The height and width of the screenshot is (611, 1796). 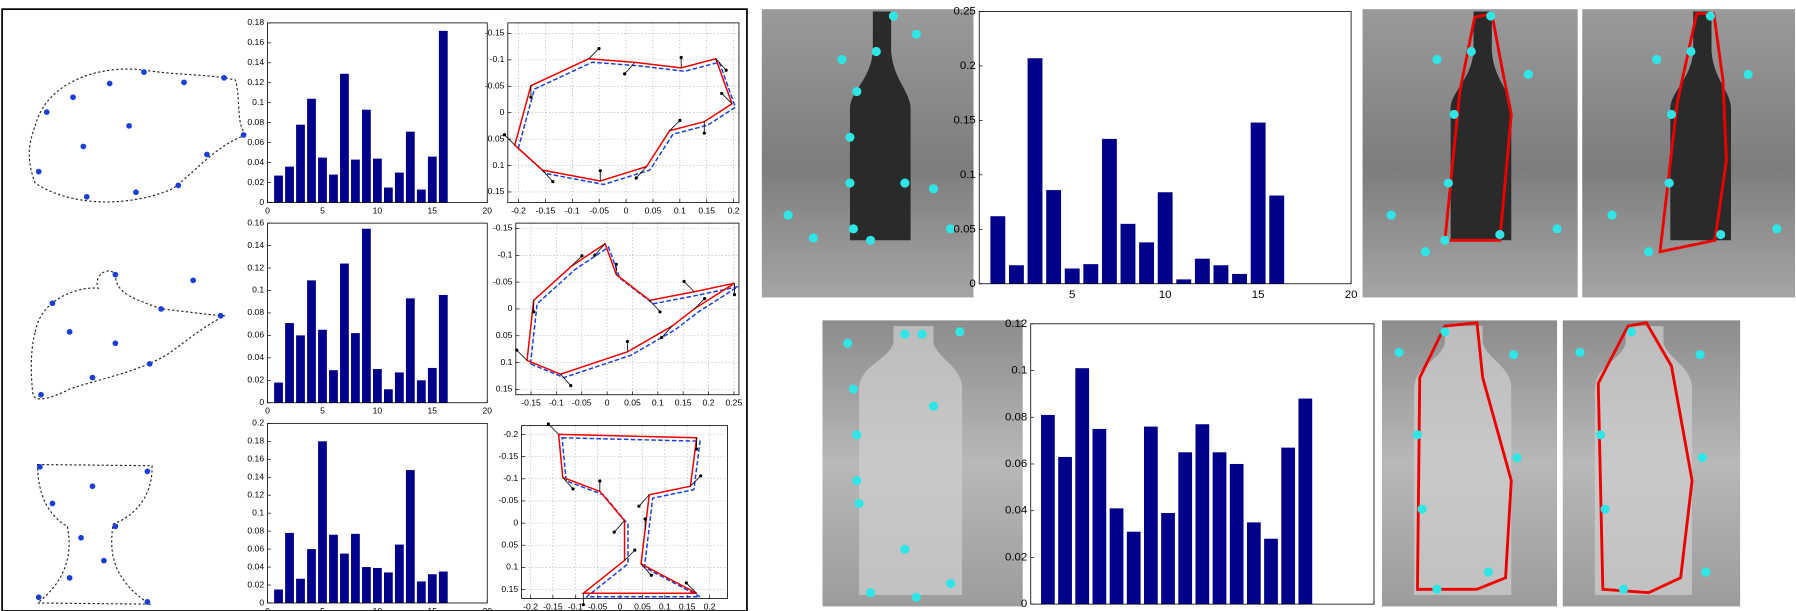 I want to click on x-tick-label: 20, so click(x=487, y=608).